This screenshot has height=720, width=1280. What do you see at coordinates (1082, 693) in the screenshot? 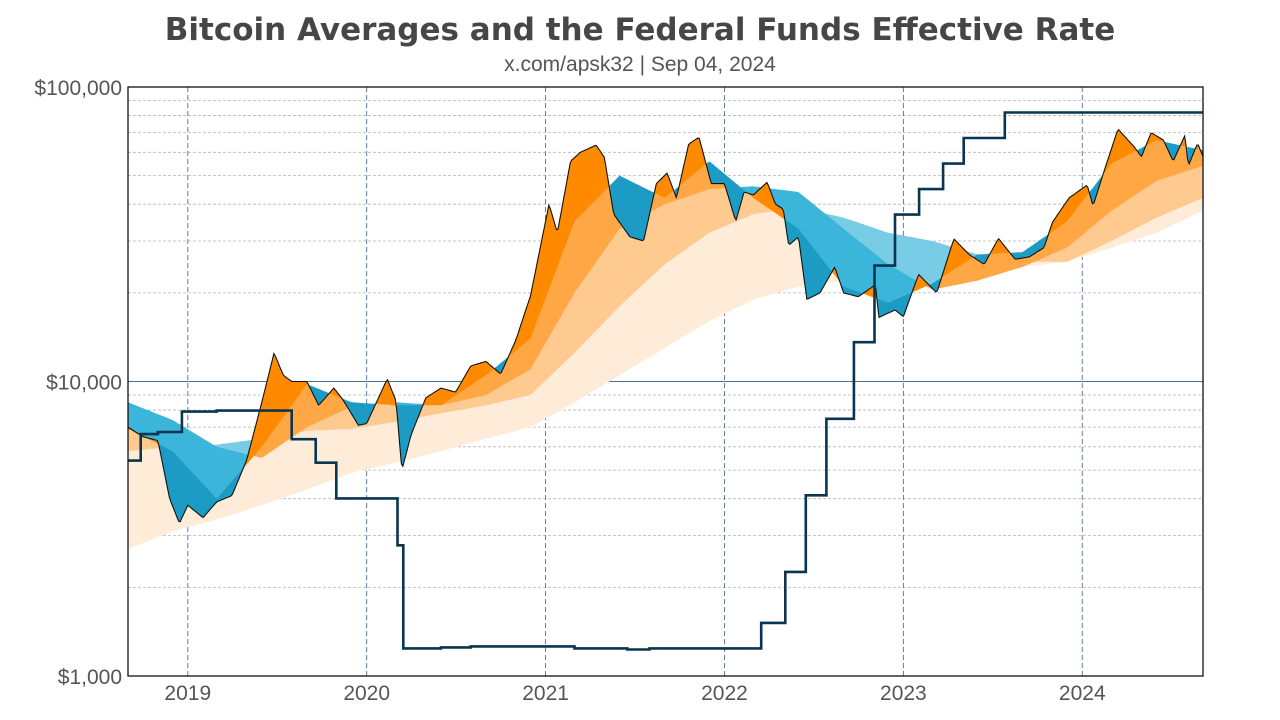
I see `x-tick-label: 2024` at bounding box center [1082, 693].